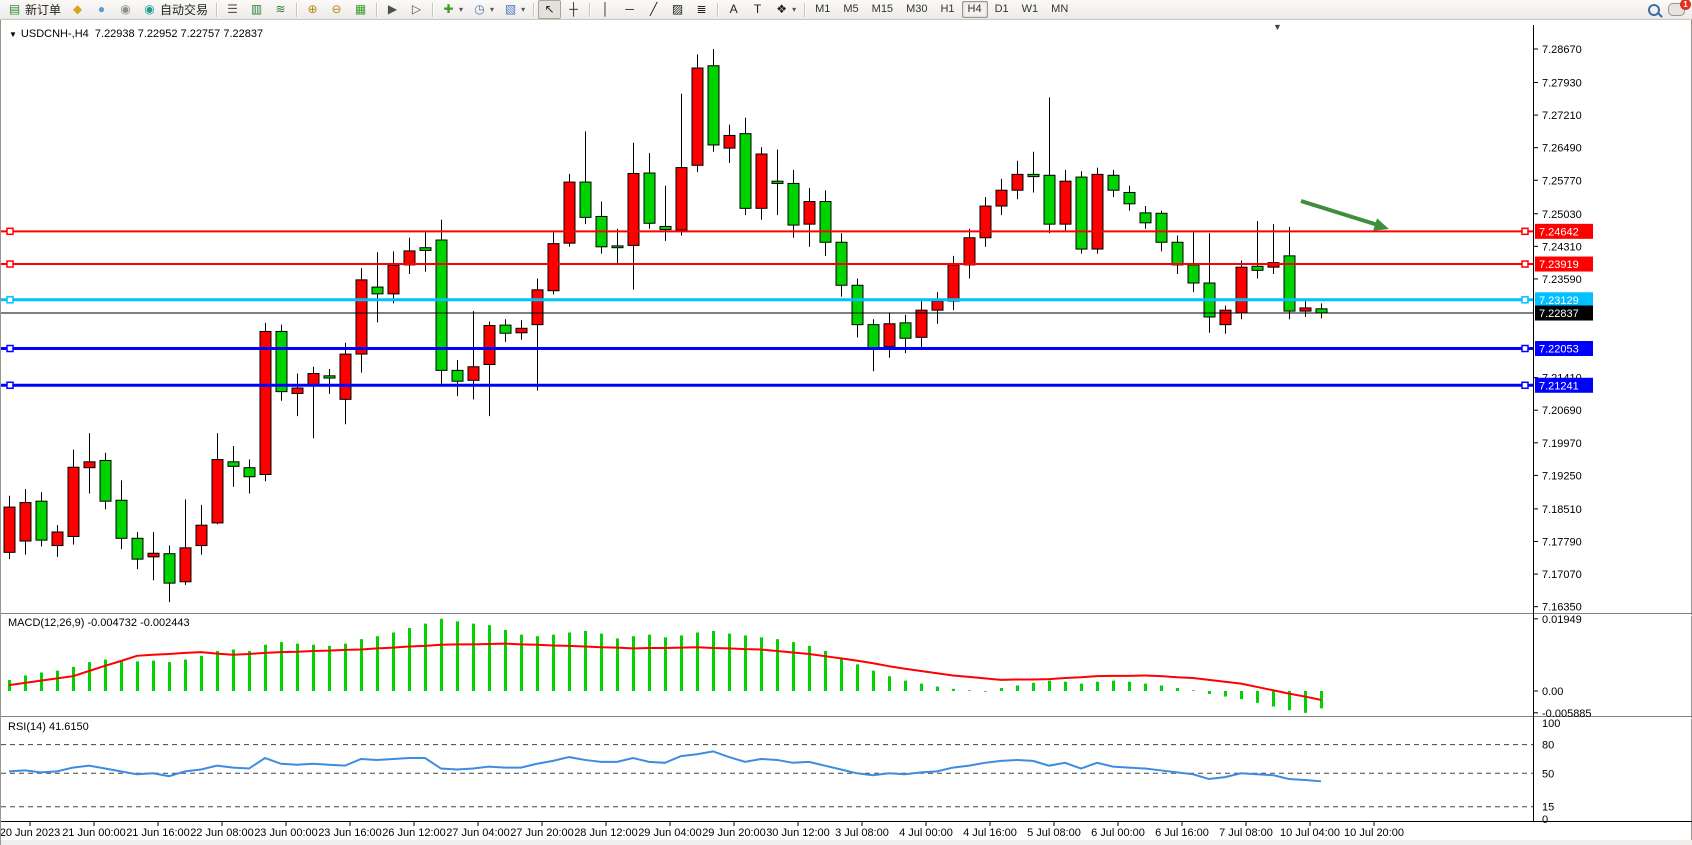 Image resolution: width=1692 pixels, height=845 pixels. I want to click on time-tick-label: 5 Jul 08:00, so click(1054, 833).